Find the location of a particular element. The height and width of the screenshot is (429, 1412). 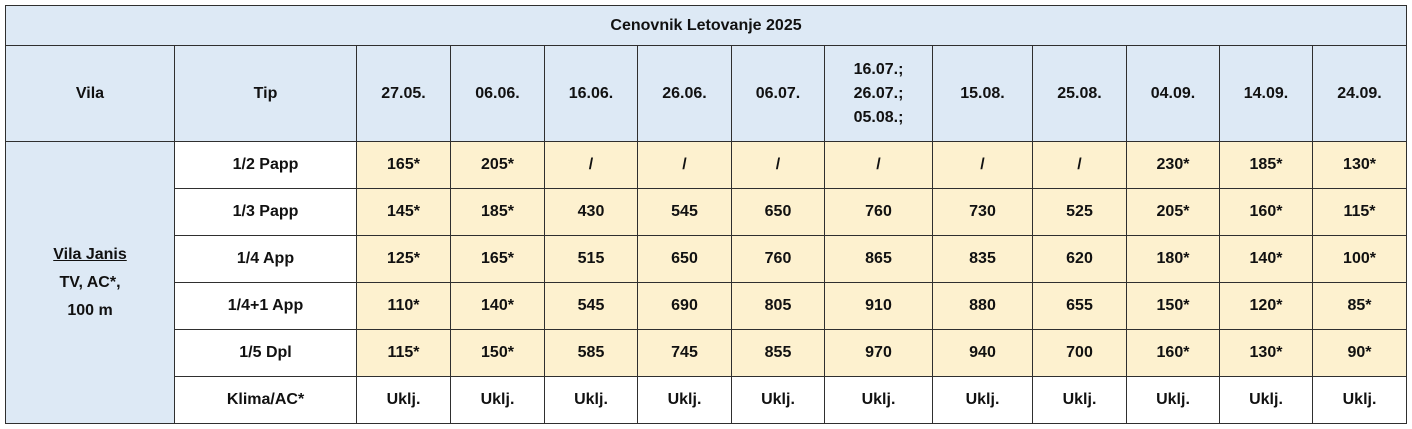

vila-cell: Vila Janis TV, AC*, 100 m is located at coordinates (90, 282).